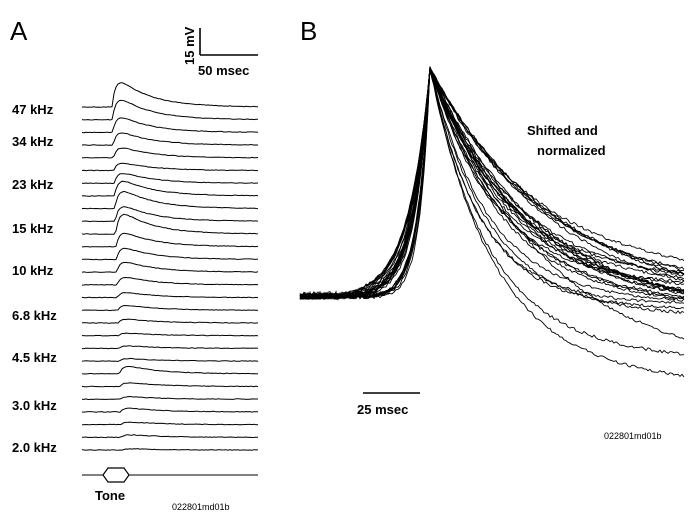 The image size is (689, 513). I want to click on panel-b-scale-bar: 25 msec 022801md01b, so click(509, 416).